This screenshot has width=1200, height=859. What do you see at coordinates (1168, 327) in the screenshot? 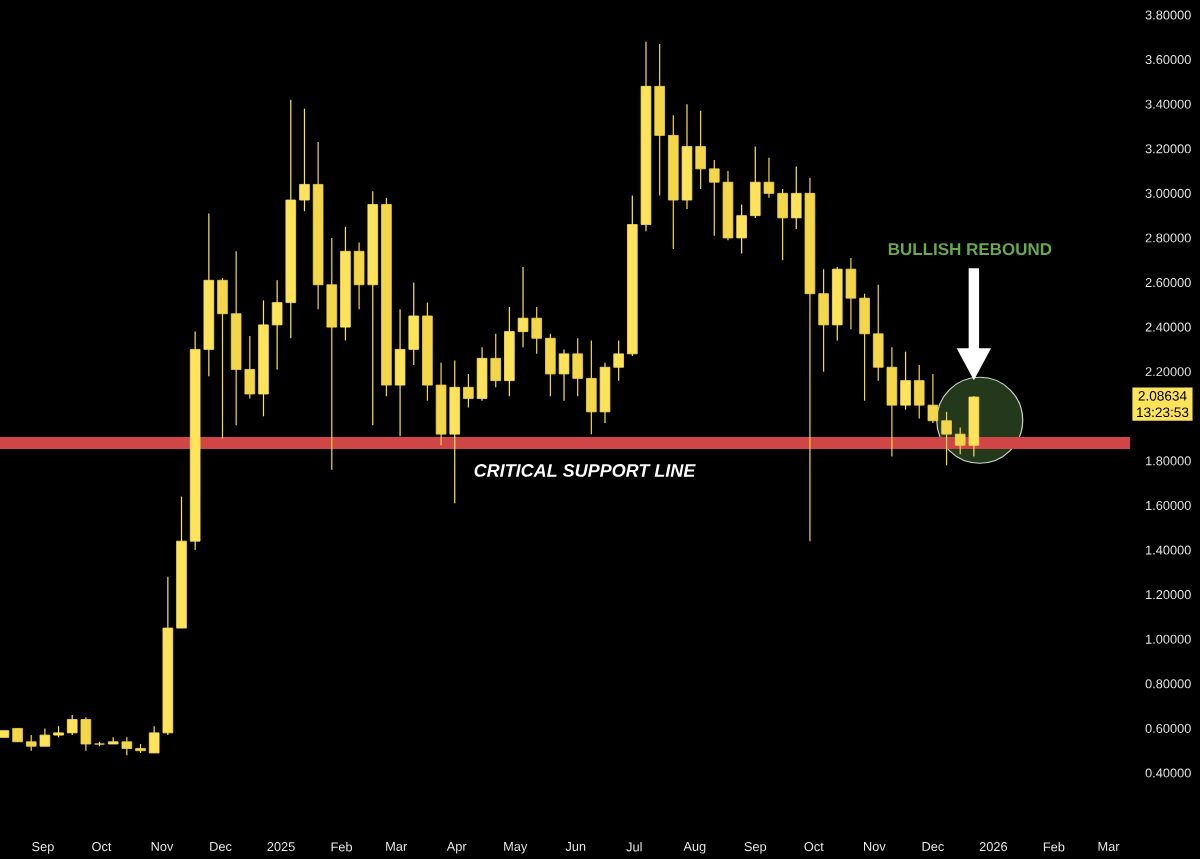
I see `y-tick-label: 2.40000` at bounding box center [1168, 327].